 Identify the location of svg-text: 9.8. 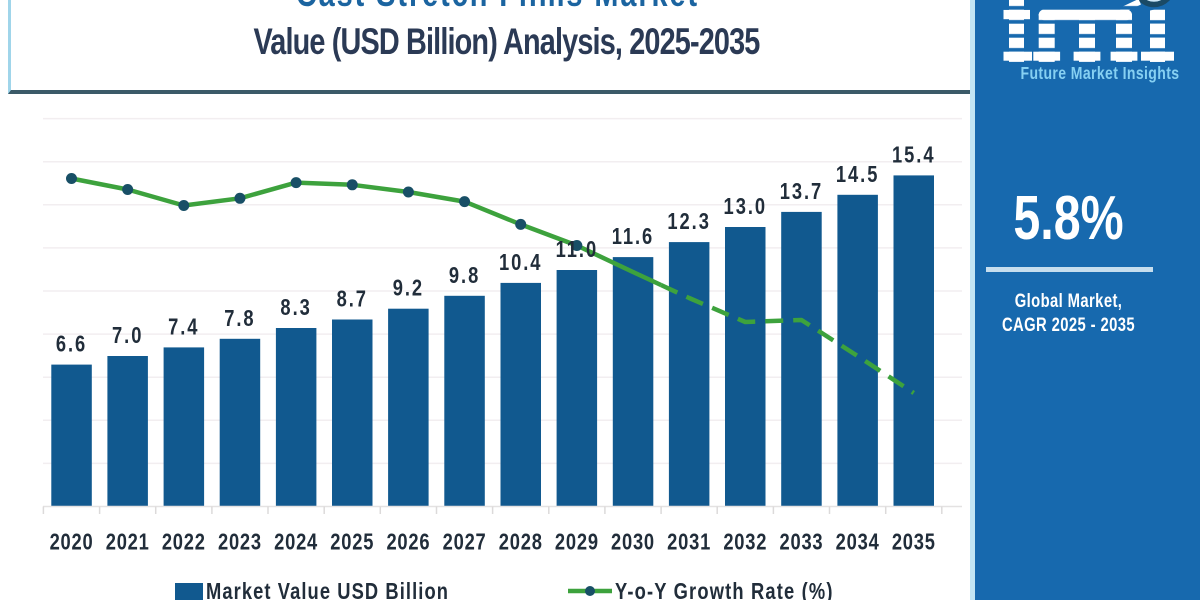
(464, 276).